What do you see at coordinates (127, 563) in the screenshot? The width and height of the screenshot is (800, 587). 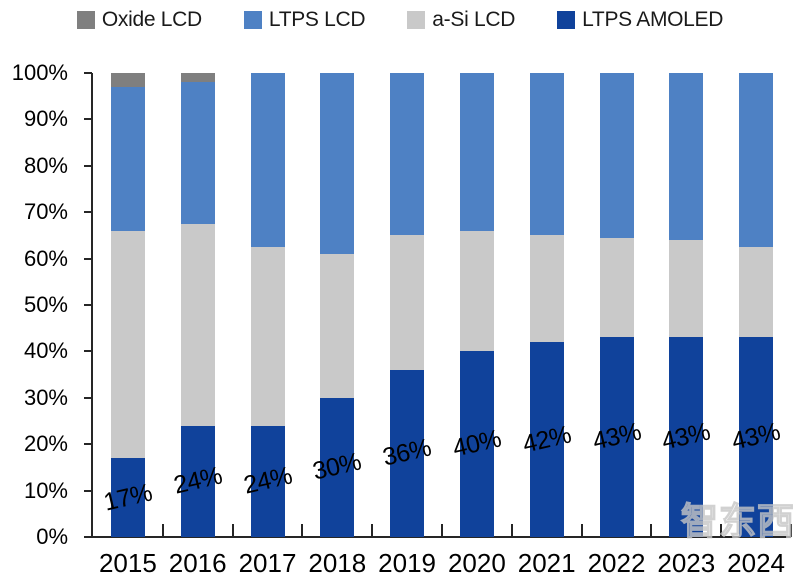 I see `x-axis-category-label: 2015` at bounding box center [127, 563].